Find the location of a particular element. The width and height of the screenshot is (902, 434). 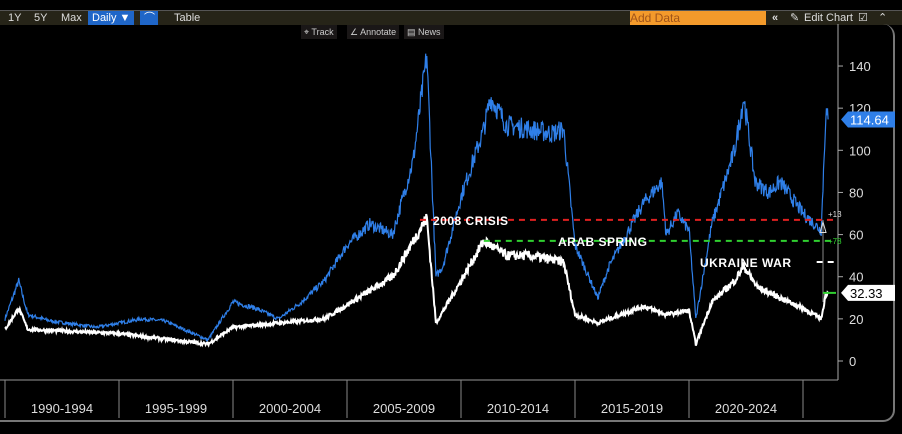

x-tick-label: 2020-2024 is located at coordinates (746, 408).